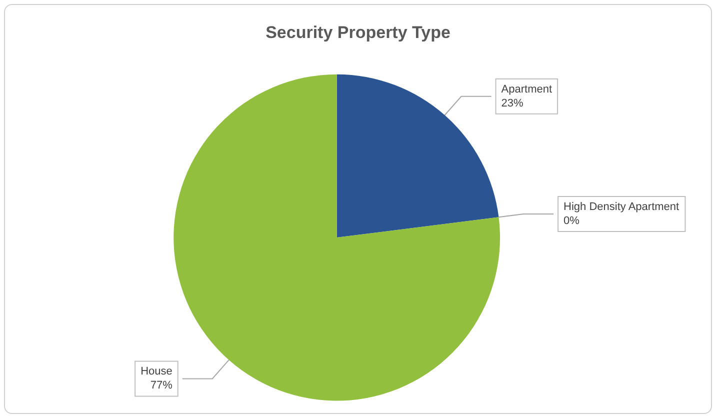 This screenshot has width=718, height=420. I want to click on category-label: High Density Apartment, so click(622, 206).